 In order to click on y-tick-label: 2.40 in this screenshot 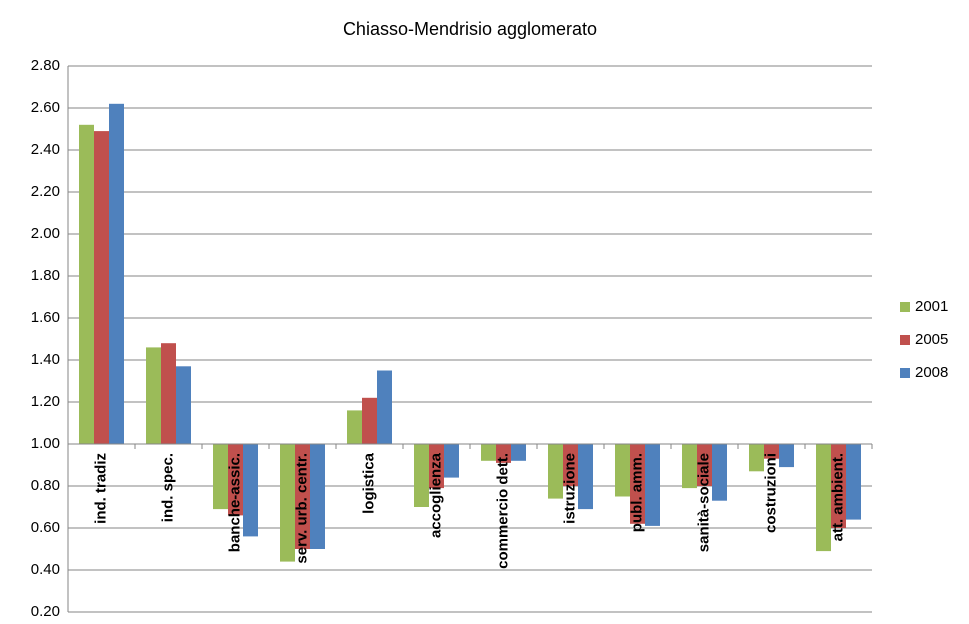, I will do `click(45, 149)`.